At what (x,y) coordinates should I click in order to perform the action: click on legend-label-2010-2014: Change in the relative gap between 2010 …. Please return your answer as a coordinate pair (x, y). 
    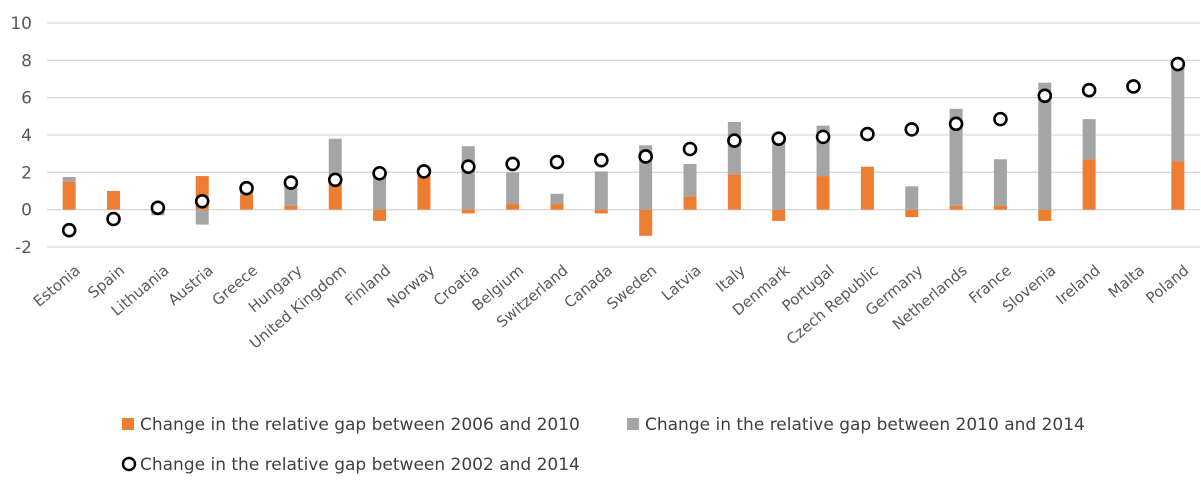
    Looking at the image, I should click on (865, 425).